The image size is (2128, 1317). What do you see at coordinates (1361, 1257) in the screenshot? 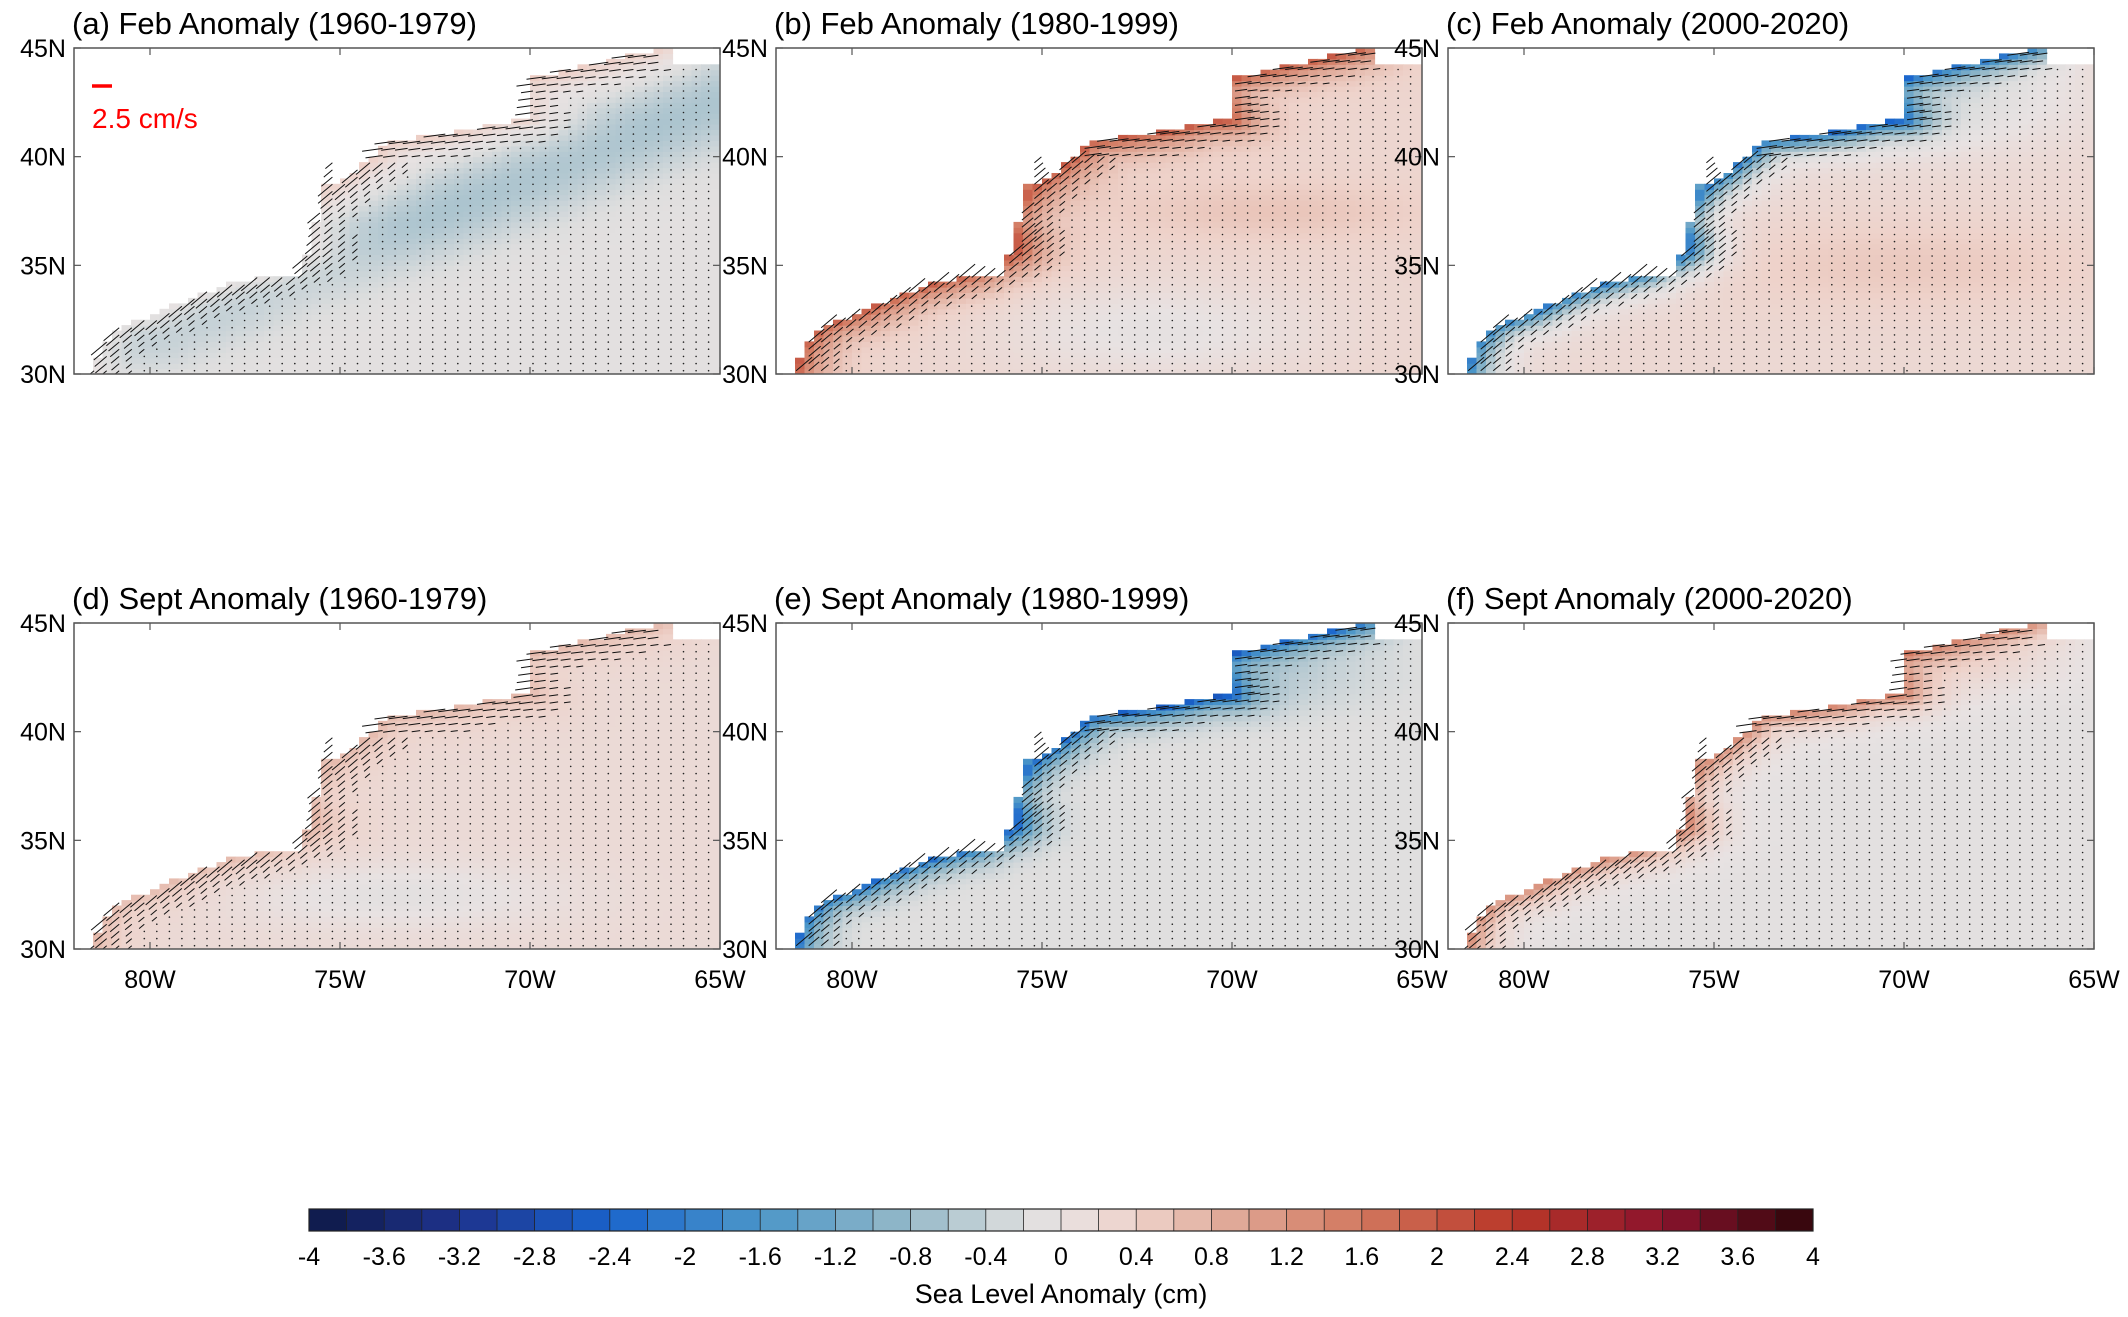
I see `colorbar-tick-label: 1.6` at bounding box center [1361, 1257].